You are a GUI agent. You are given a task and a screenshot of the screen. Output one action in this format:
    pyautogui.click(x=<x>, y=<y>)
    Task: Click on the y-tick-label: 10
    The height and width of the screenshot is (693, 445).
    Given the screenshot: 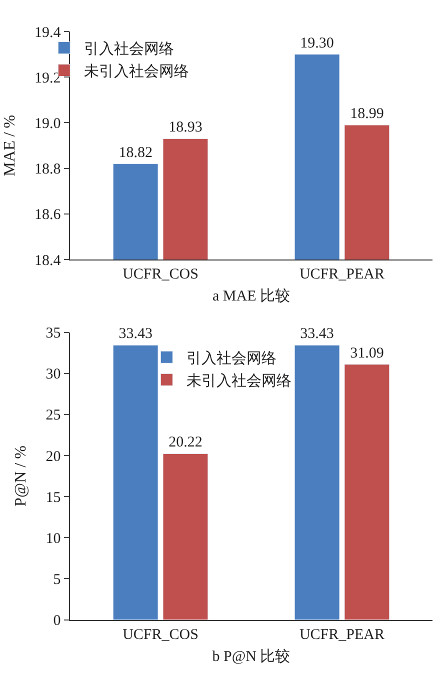 What is the action you would take?
    pyautogui.click(x=53, y=538)
    